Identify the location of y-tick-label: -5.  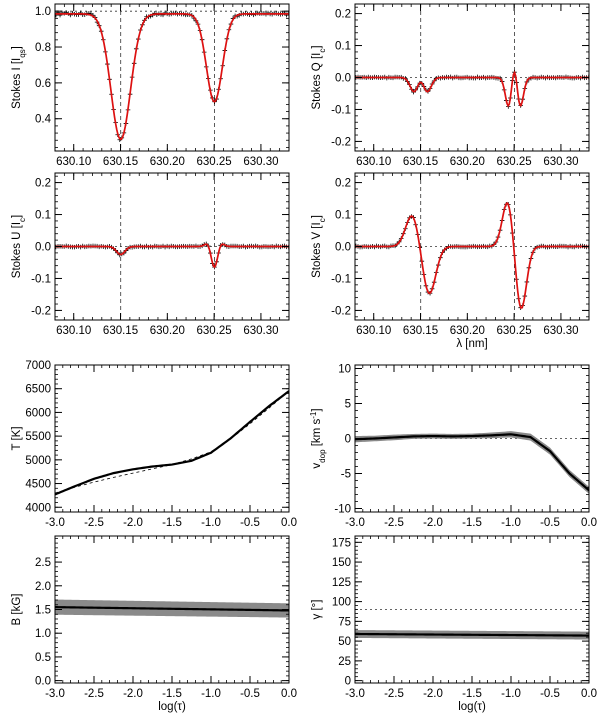
(346, 475).